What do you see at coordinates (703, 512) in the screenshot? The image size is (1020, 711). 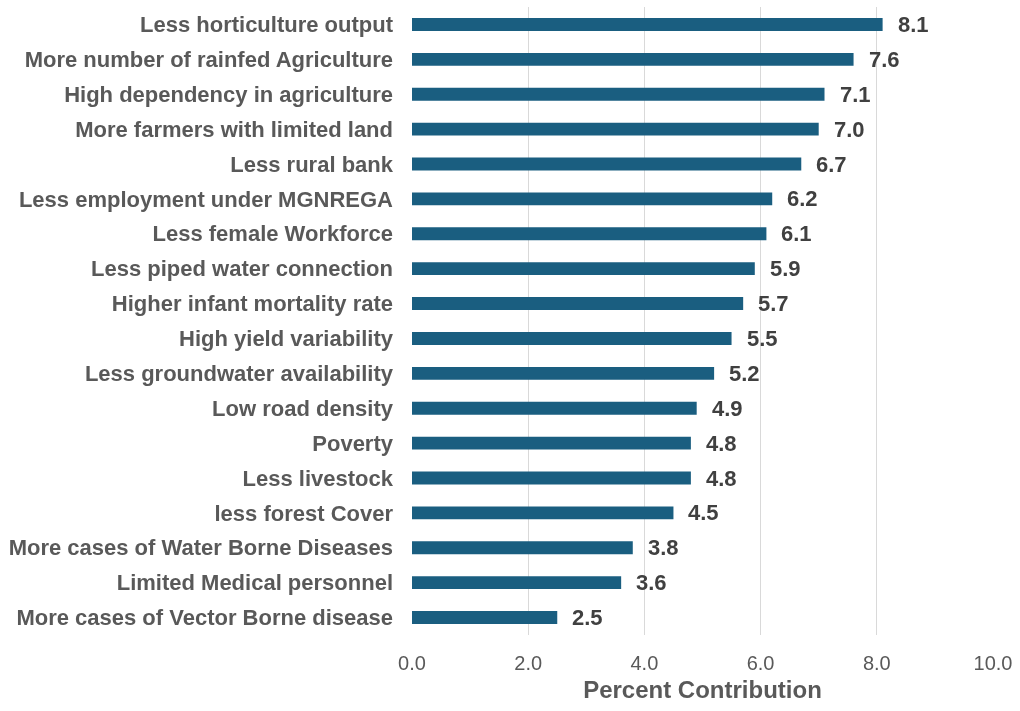 I see `data-label: 4.5` at bounding box center [703, 512].